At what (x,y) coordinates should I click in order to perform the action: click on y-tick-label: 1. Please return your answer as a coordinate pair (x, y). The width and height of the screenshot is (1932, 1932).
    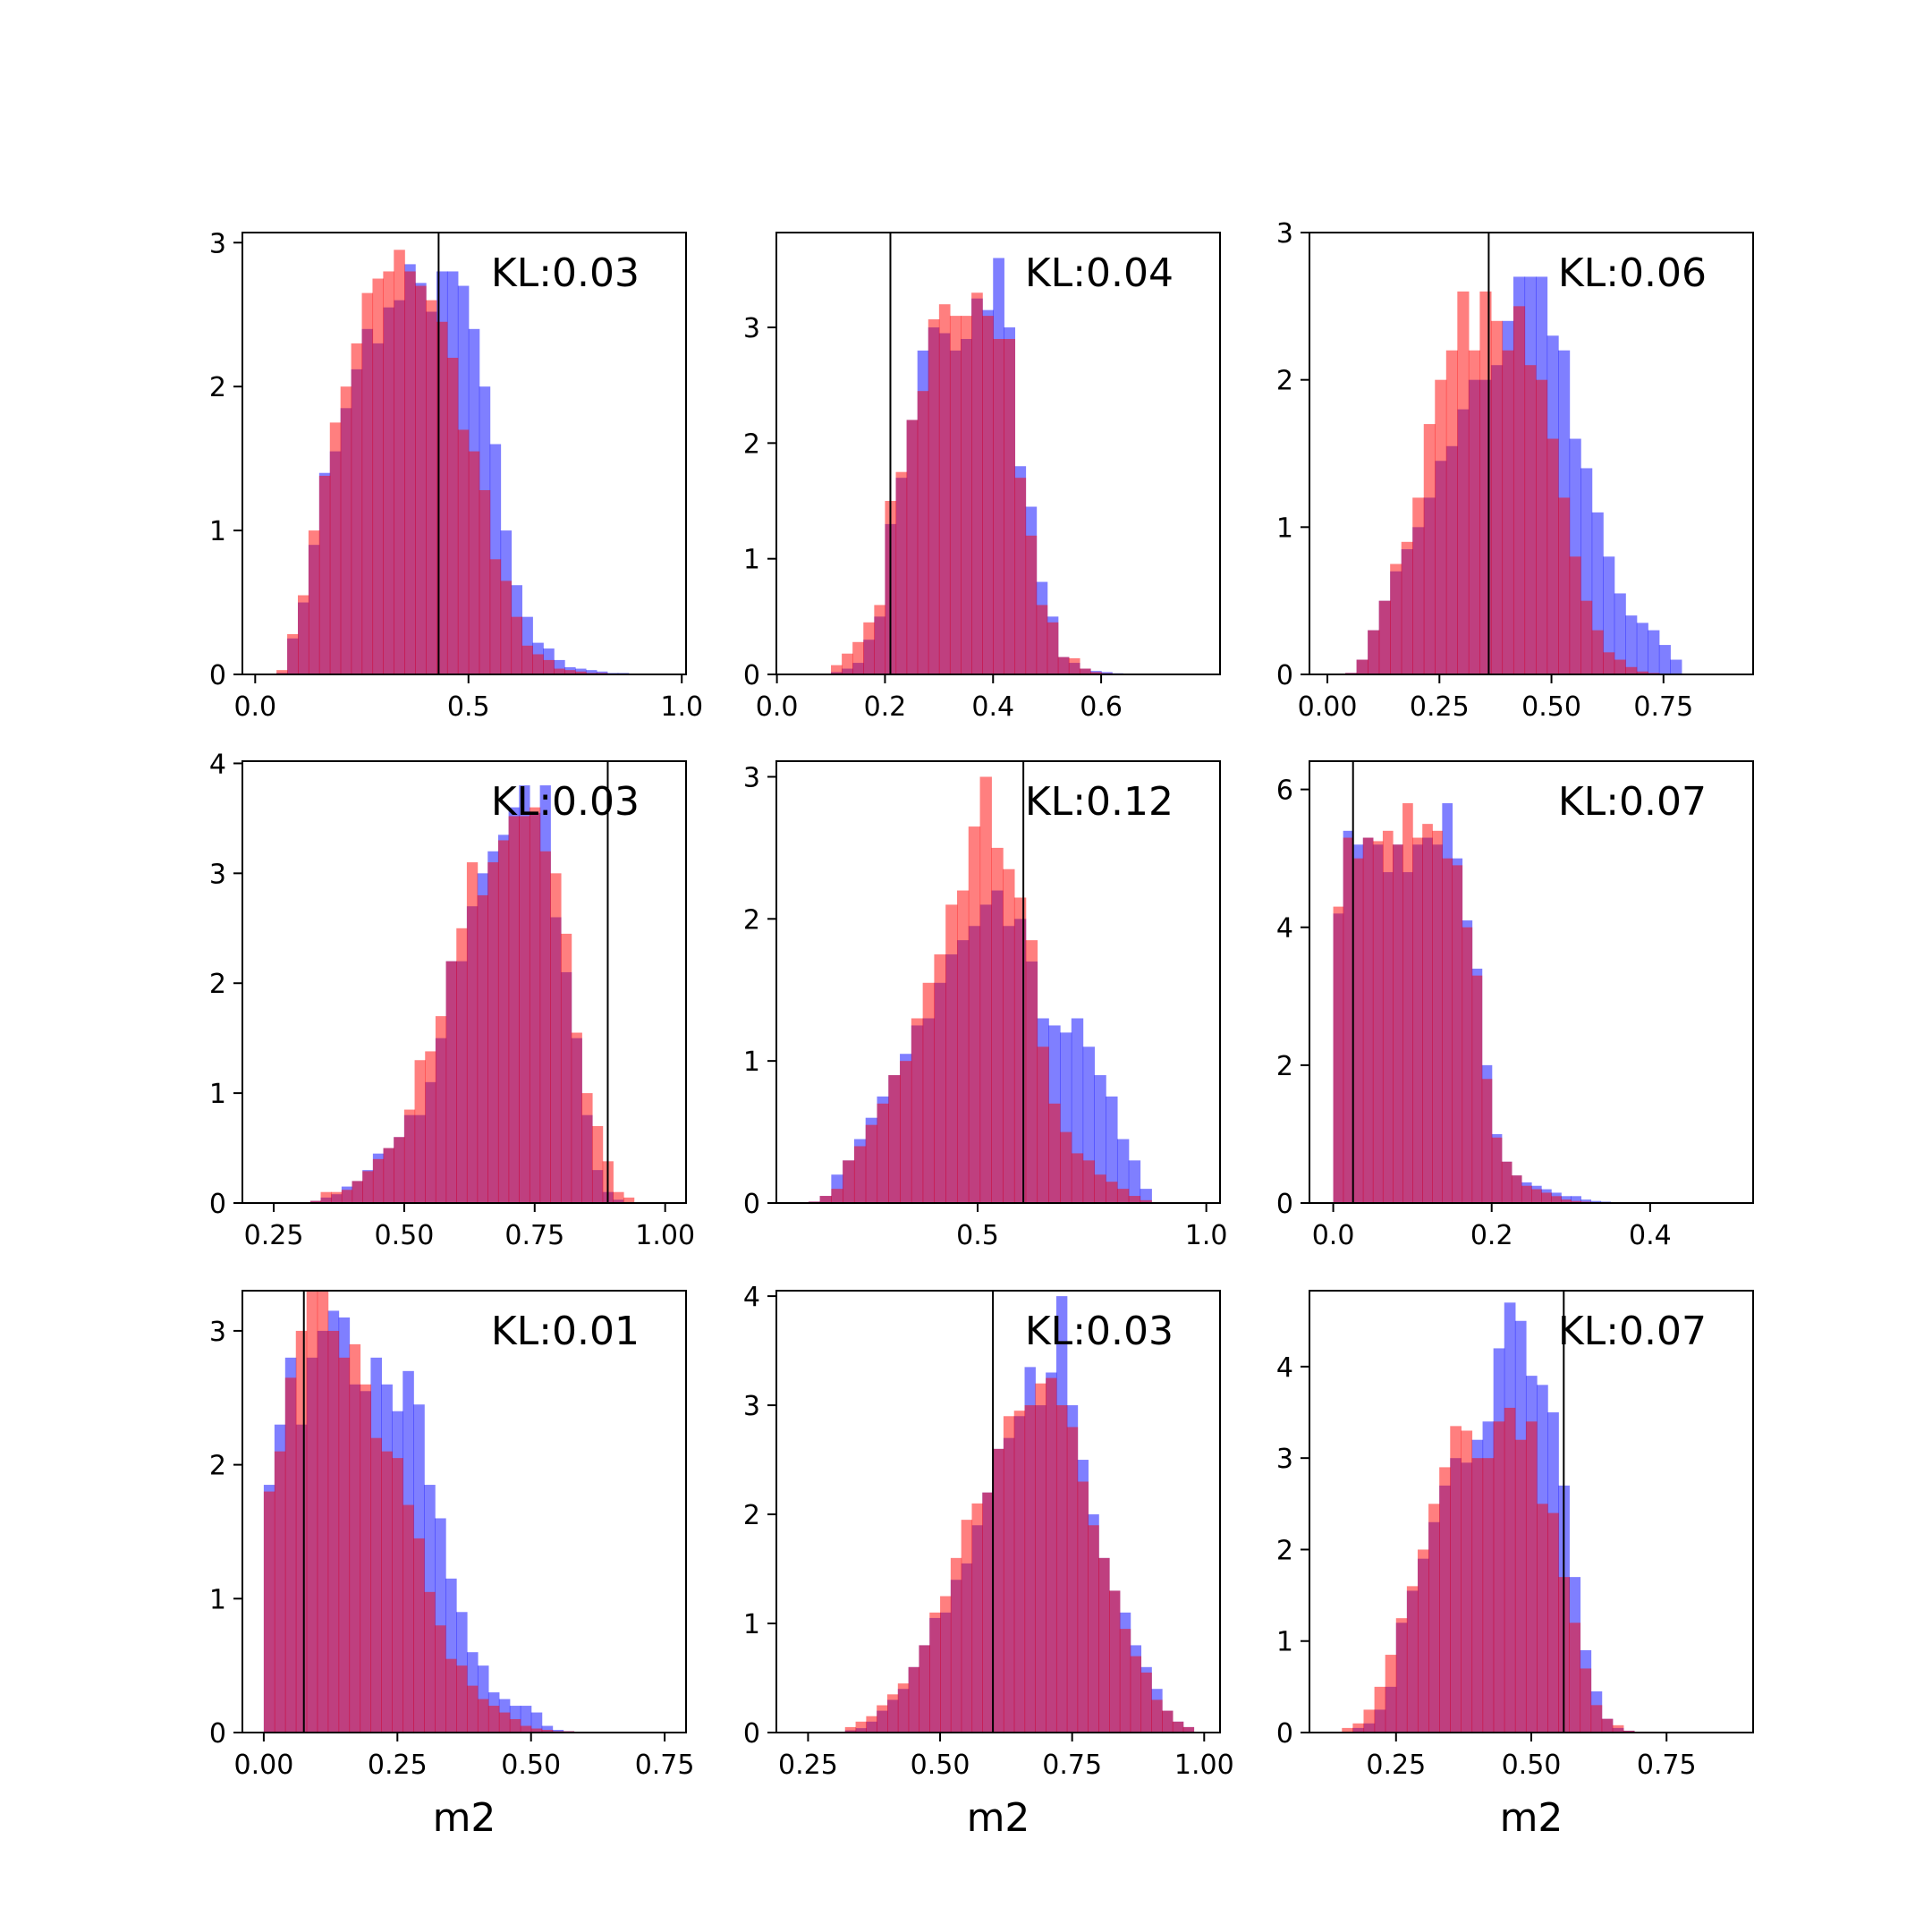
    Looking at the image, I should click on (1284, 528).